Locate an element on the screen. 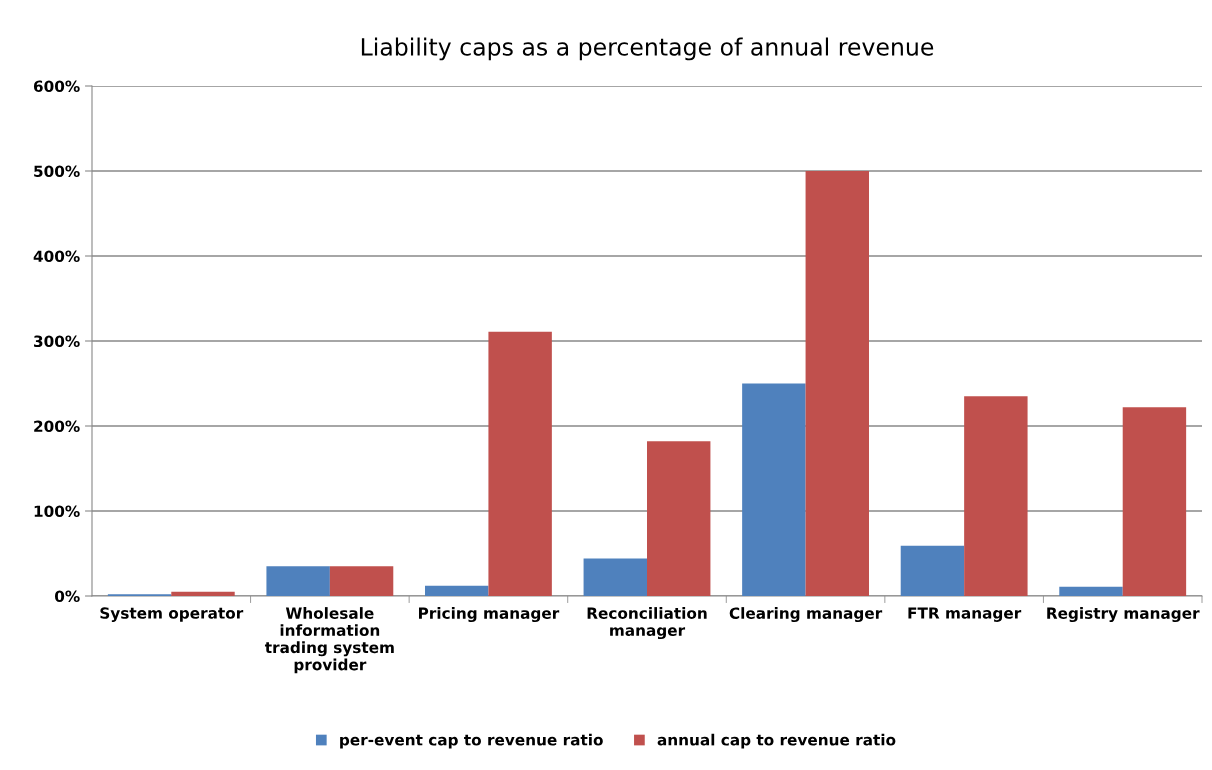  x-tick-label: Wholesale information trading system provider is located at coordinates (329, 640).